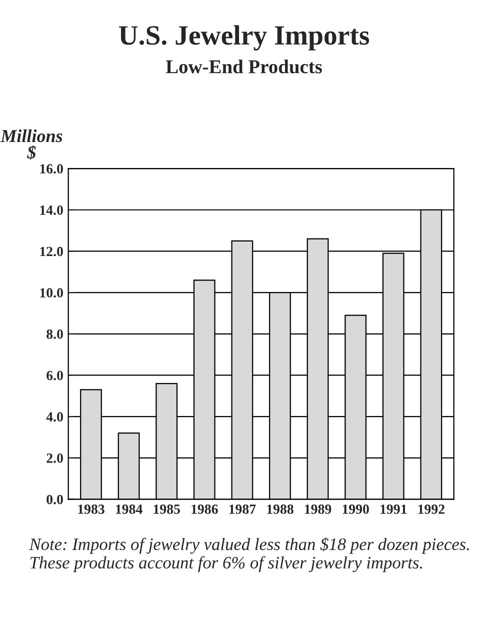  Describe the element at coordinates (205, 509) in the screenshot. I see `x-tick-label: 1986` at that location.